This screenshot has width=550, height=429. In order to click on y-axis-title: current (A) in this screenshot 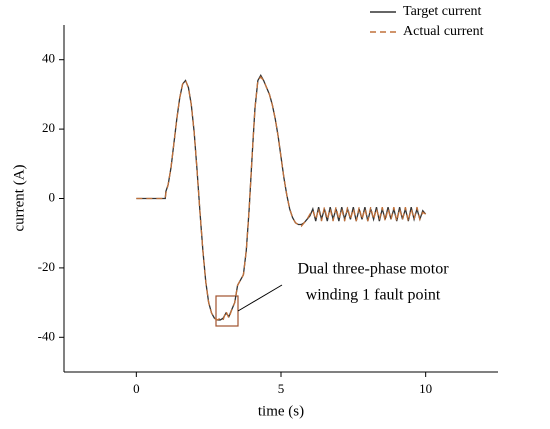, I will do `click(19, 197)`.